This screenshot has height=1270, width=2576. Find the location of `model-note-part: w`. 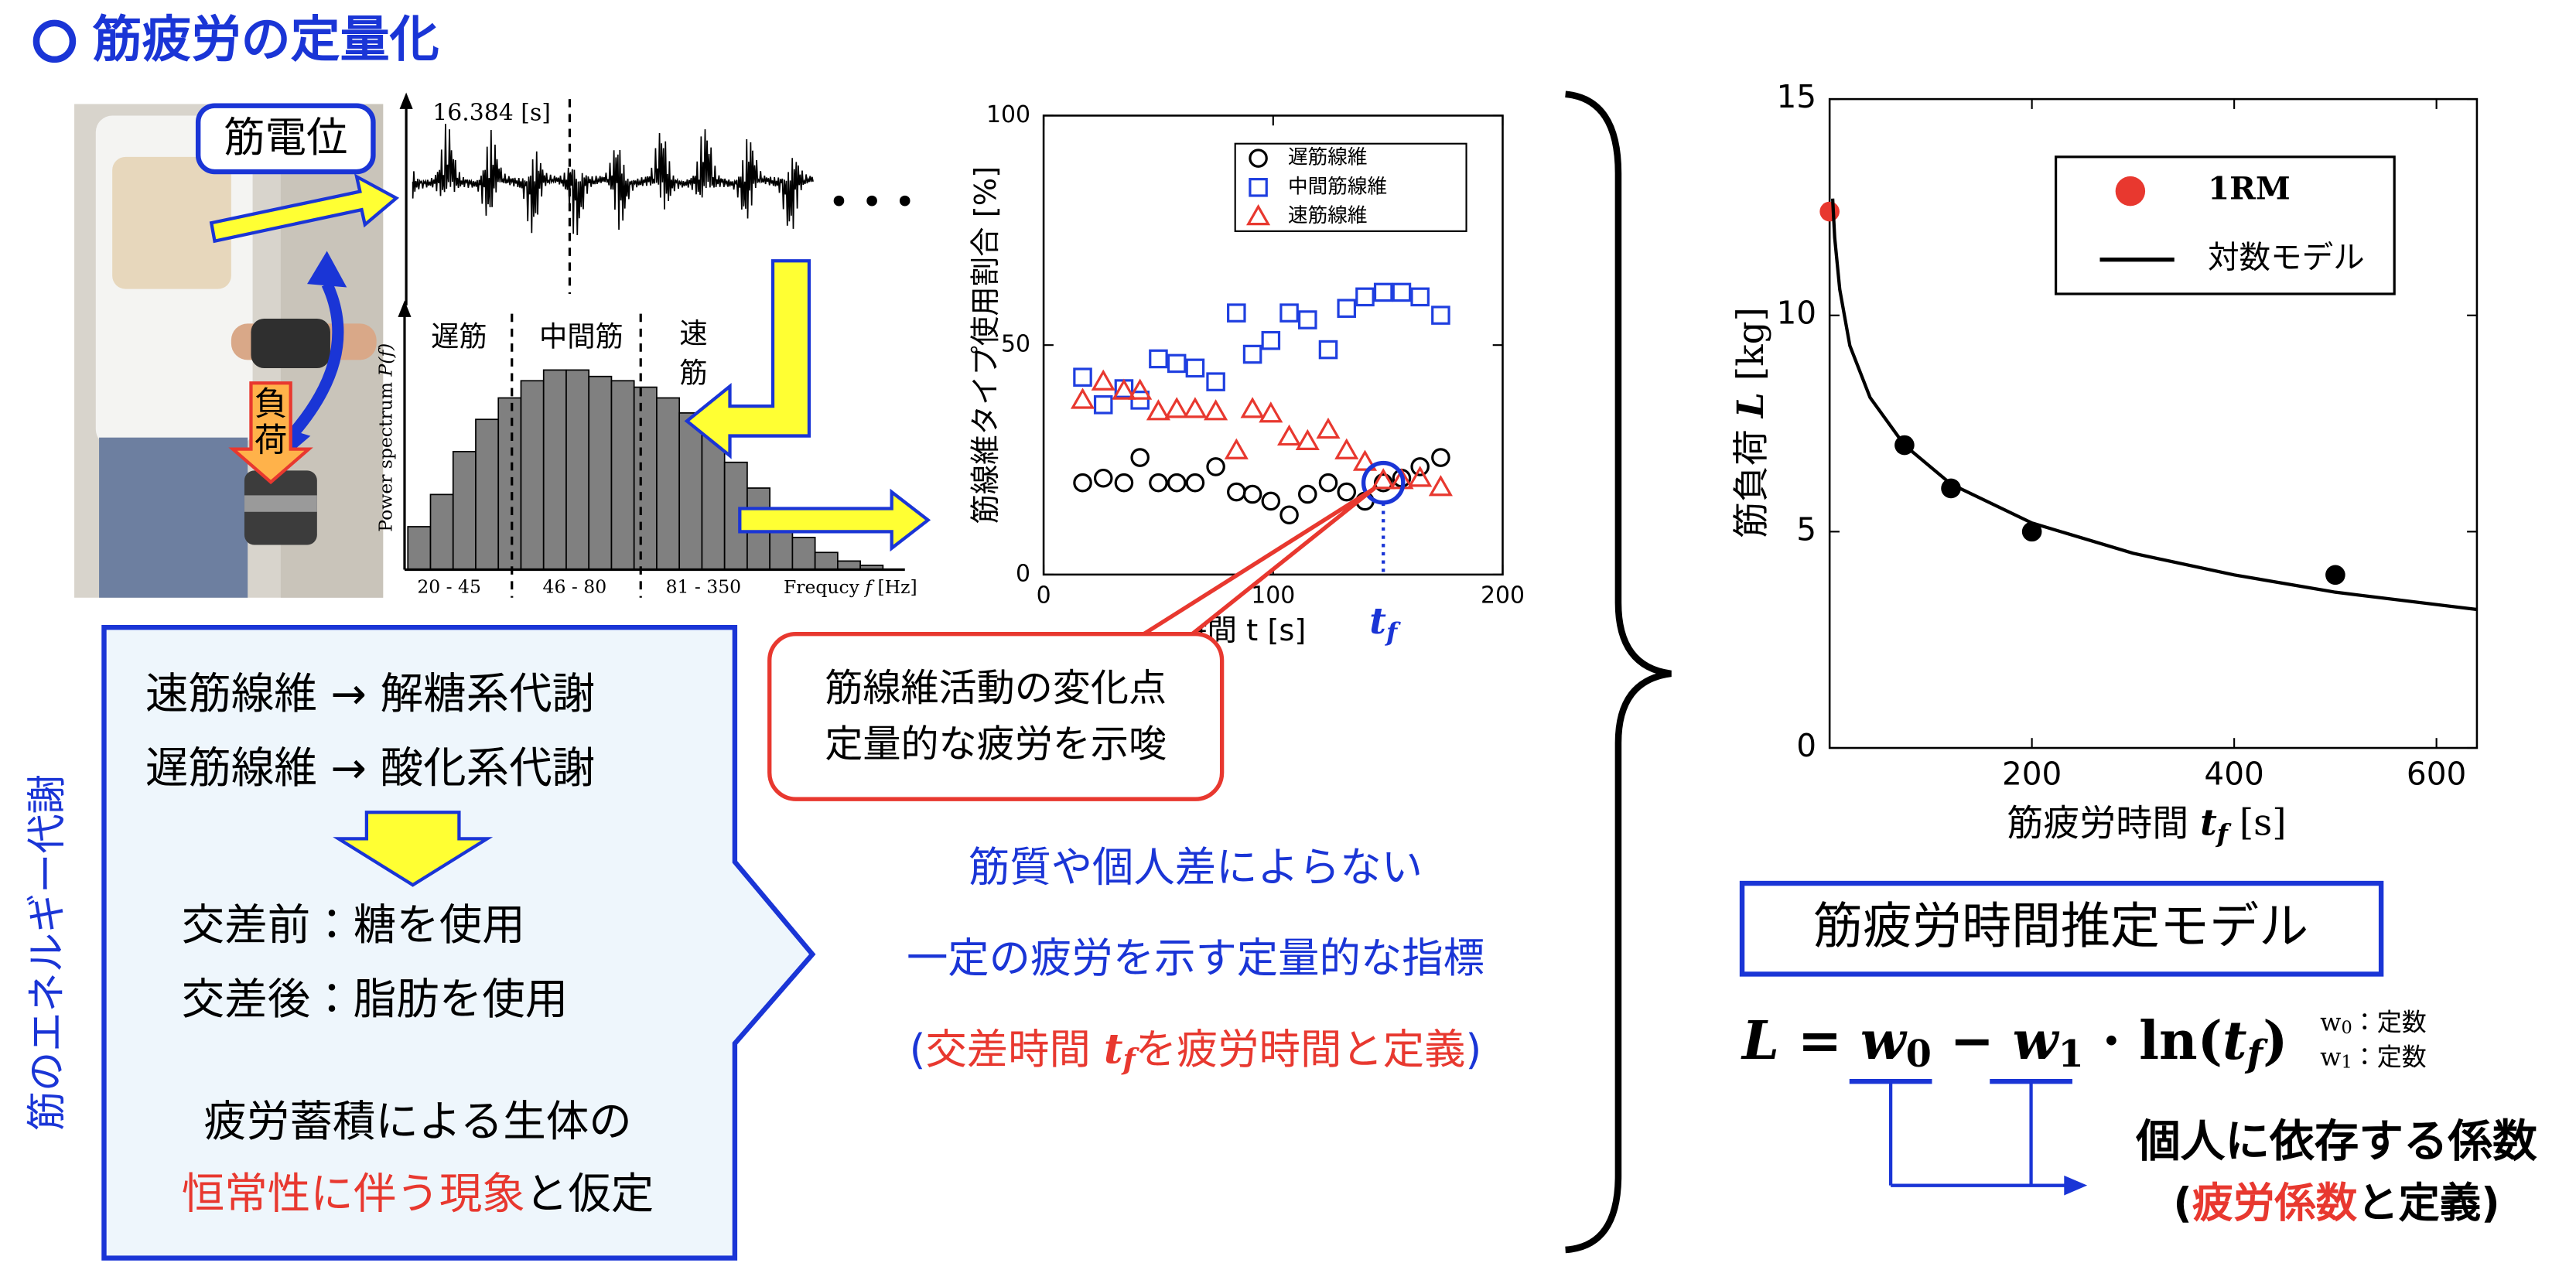

model-note-part: w is located at coordinates (2330, 1056).